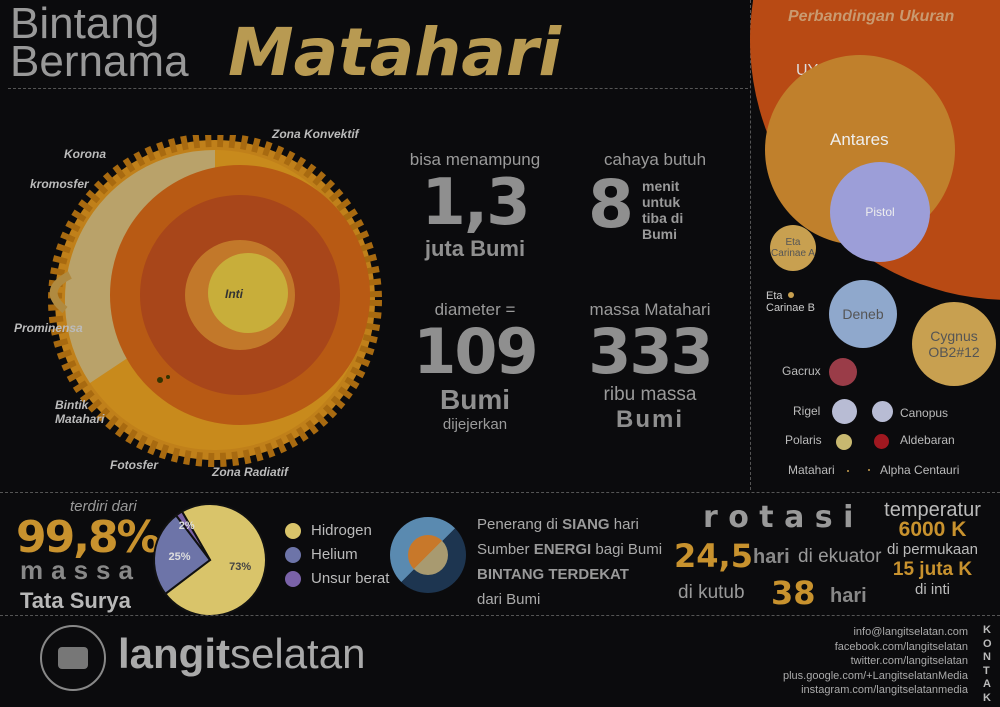  What do you see at coordinates (103, 506) in the screenshot?
I see `mass-top: terdiri dari` at bounding box center [103, 506].